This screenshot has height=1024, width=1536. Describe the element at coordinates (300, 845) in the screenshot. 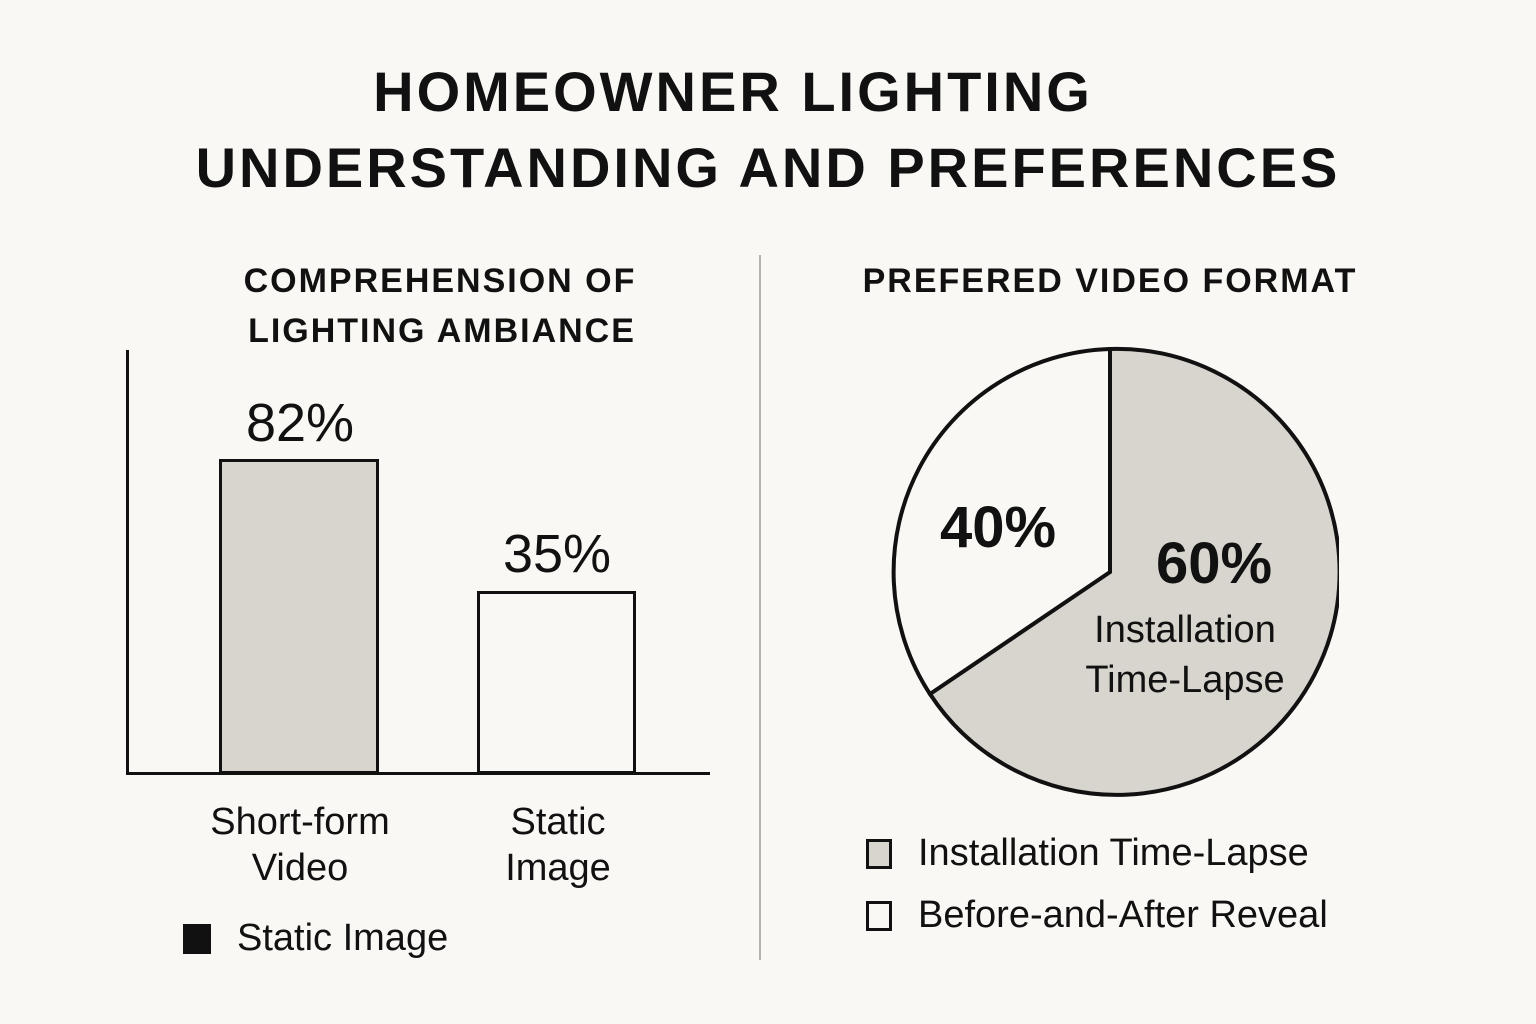

I see `category-label: Short-form Video` at that location.